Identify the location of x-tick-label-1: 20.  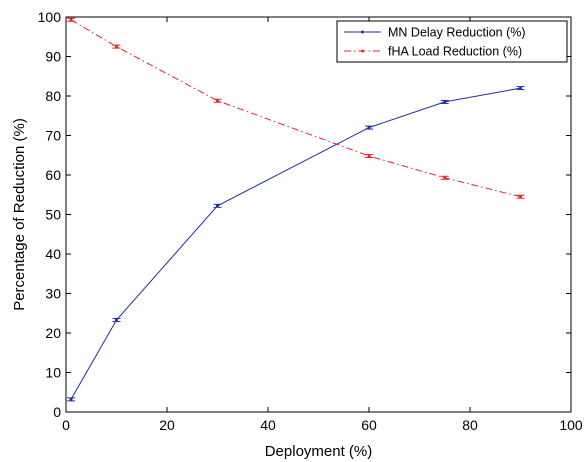
(167, 425).